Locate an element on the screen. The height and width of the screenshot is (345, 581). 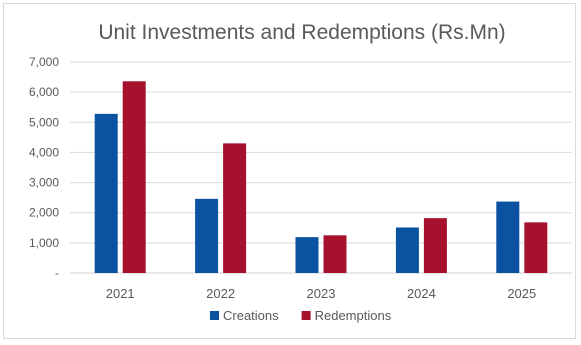
x-axis: 2021 2022 2023 2024 2025 is located at coordinates (321, 293).